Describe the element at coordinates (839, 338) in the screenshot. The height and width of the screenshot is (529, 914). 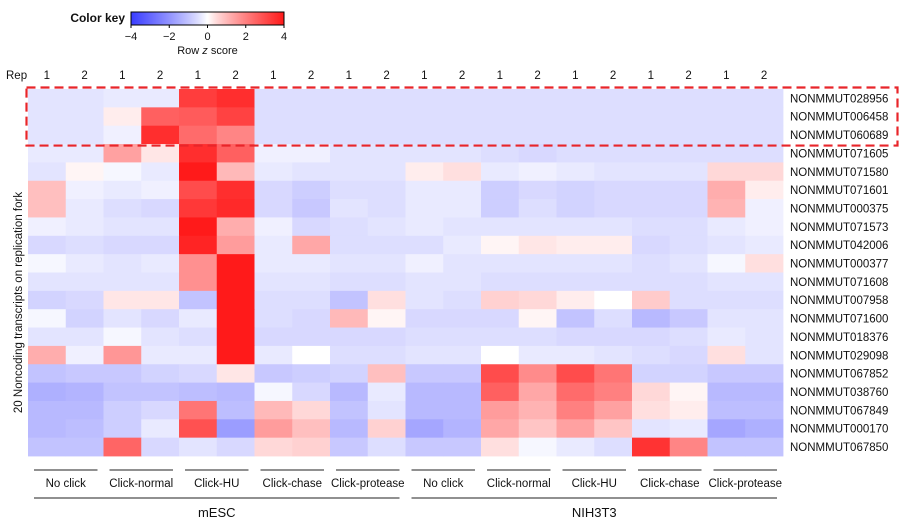
I see `row-label: NONMMUT018376` at that location.